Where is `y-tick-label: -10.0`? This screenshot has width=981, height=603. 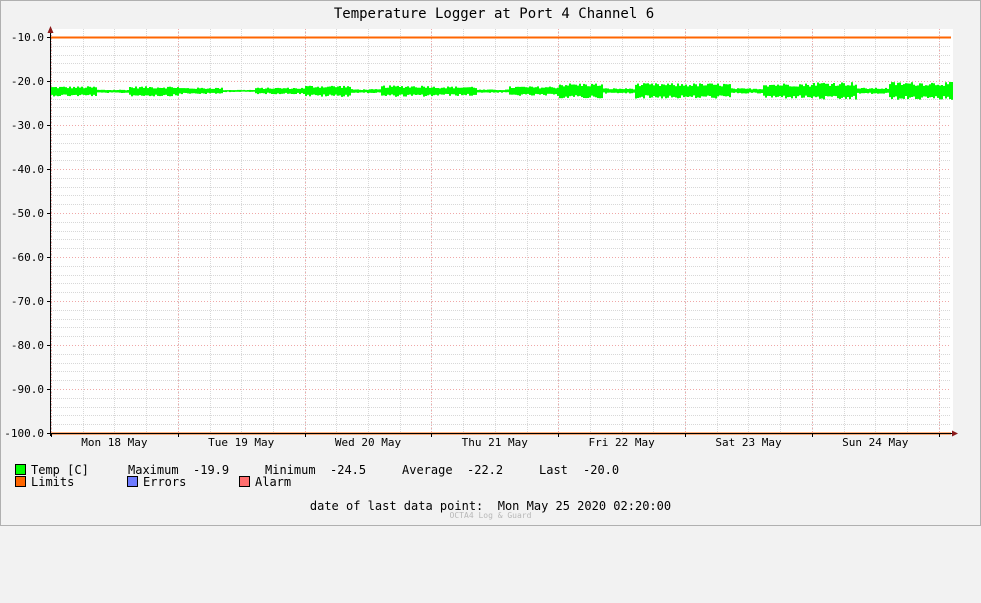 y-tick-label: -10.0 is located at coordinates (27, 37).